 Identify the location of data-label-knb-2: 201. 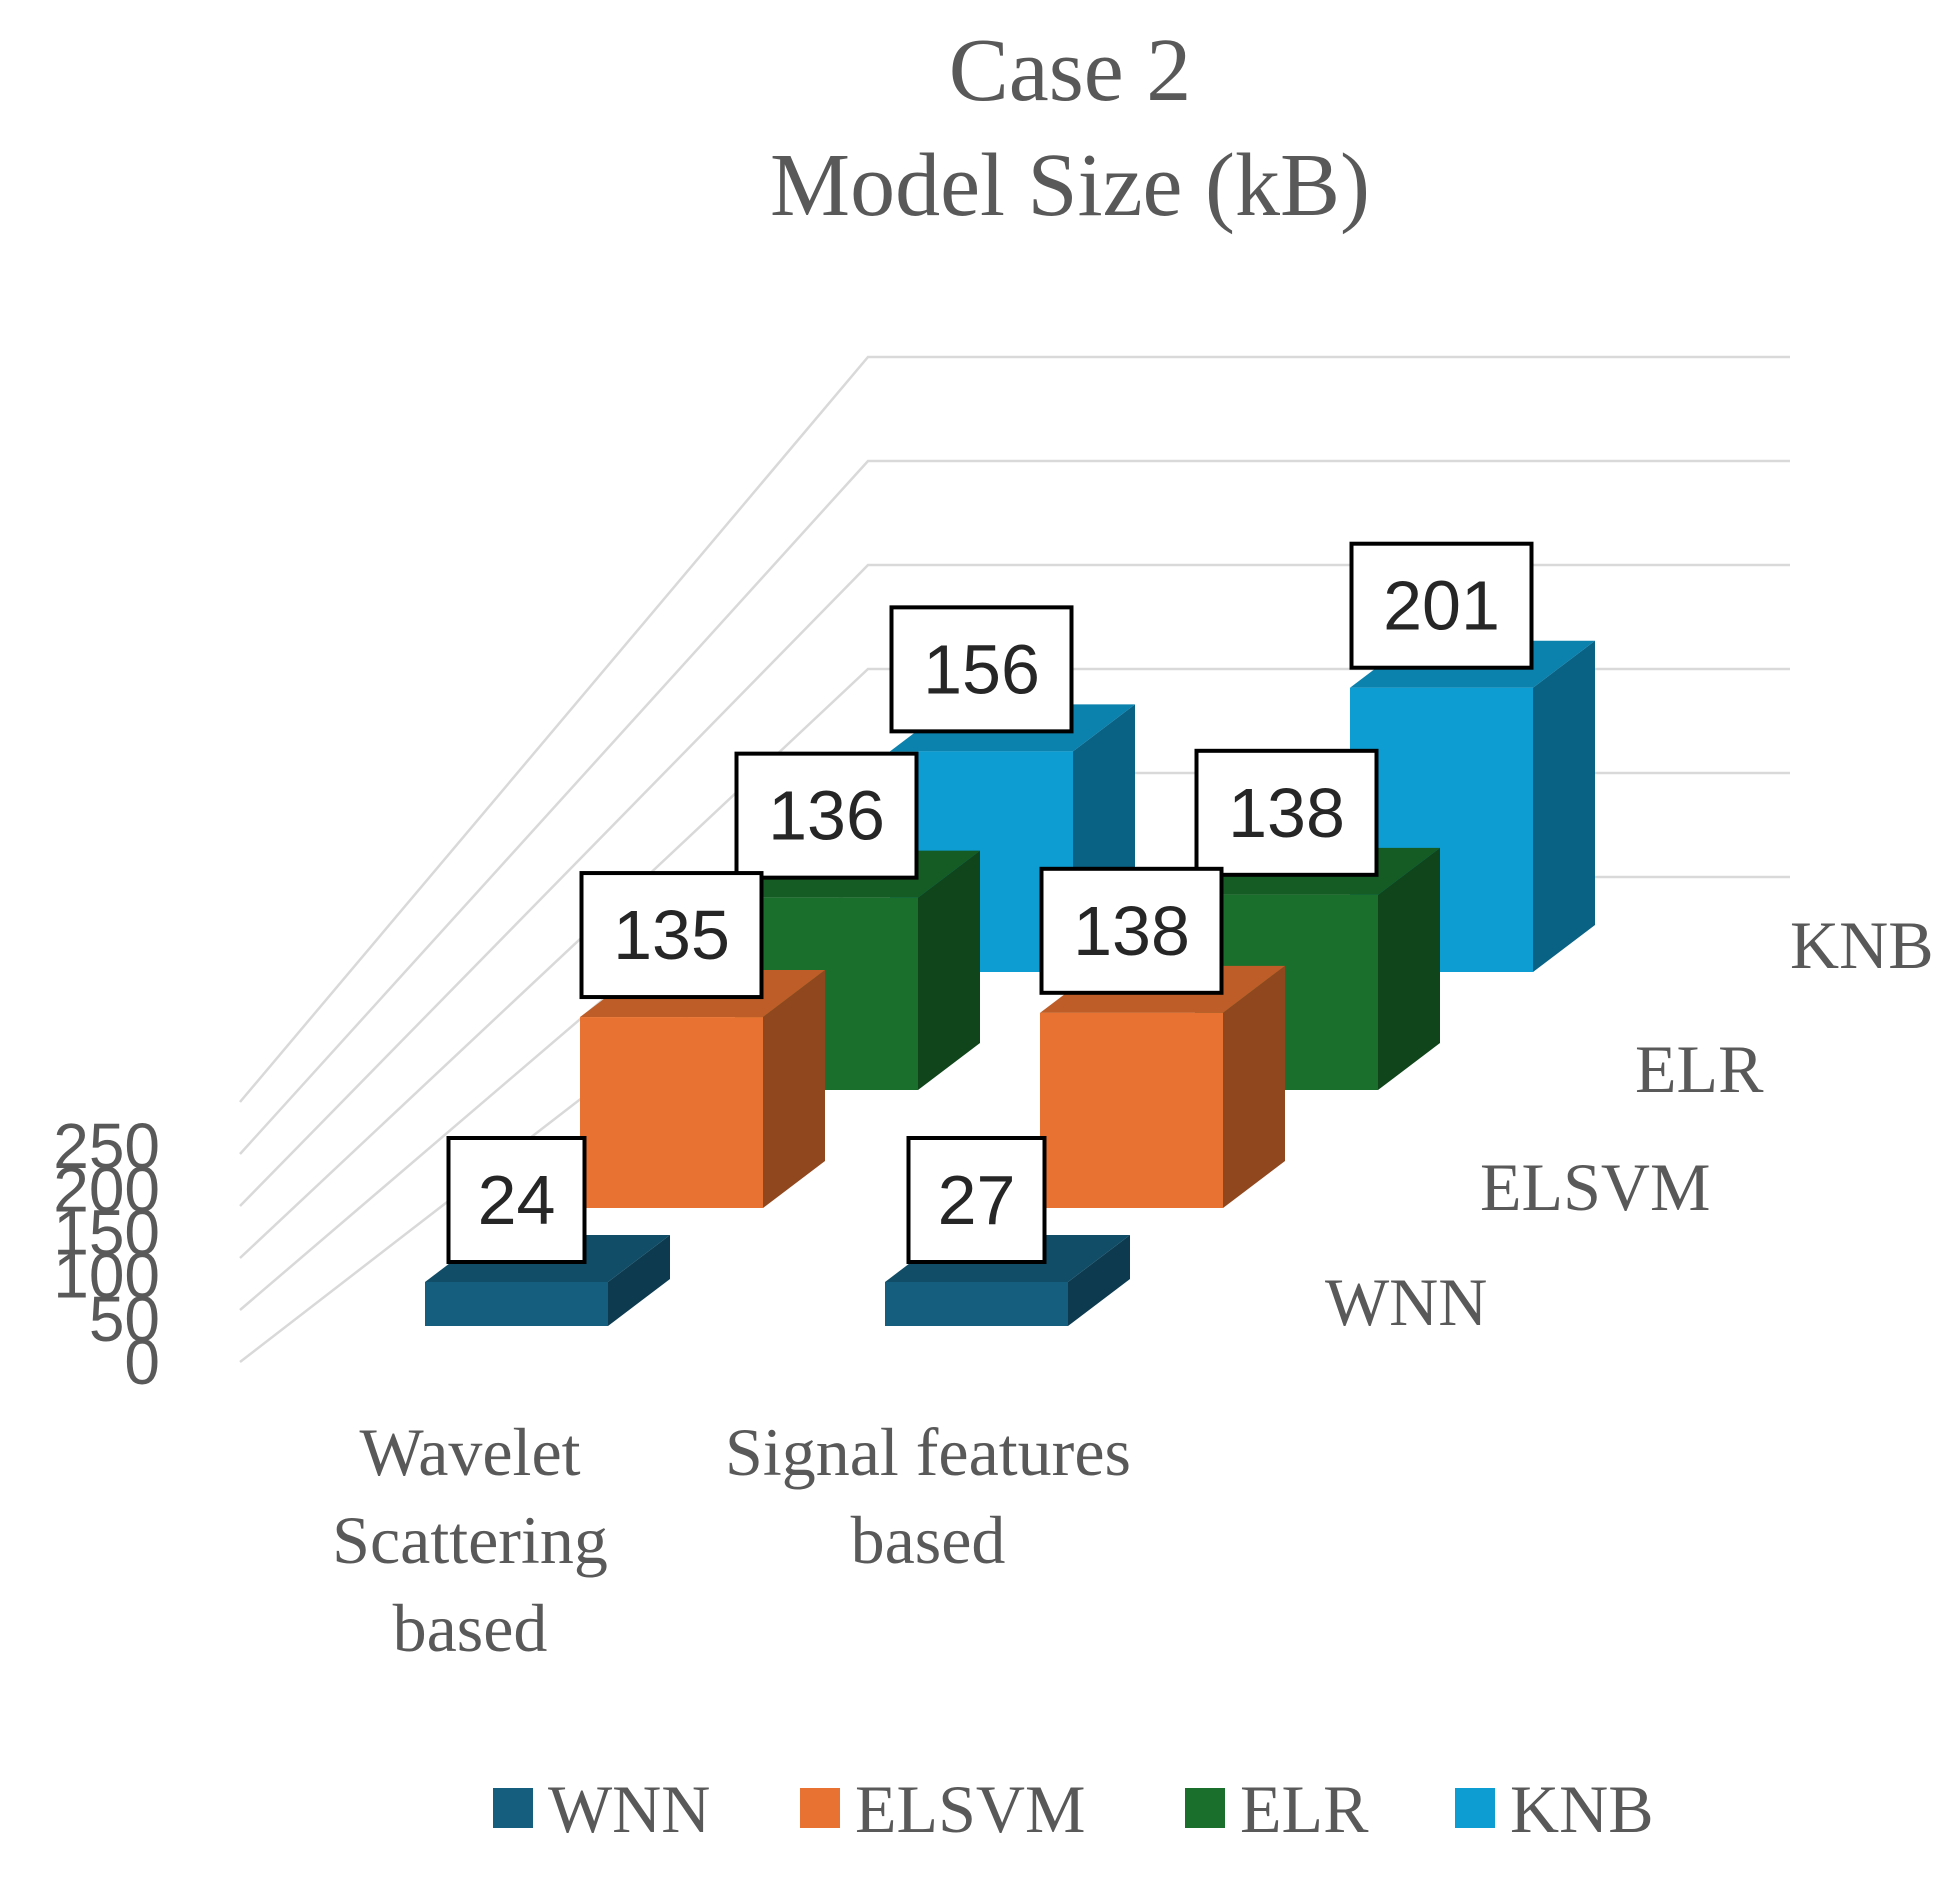
(1441, 605).